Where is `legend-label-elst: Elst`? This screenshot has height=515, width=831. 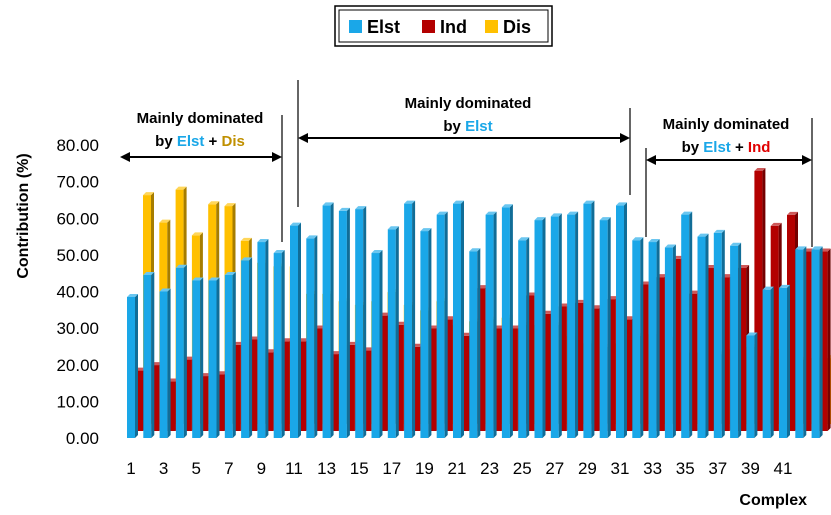
legend-label-elst: Elst is located at coordinates (383, 27).